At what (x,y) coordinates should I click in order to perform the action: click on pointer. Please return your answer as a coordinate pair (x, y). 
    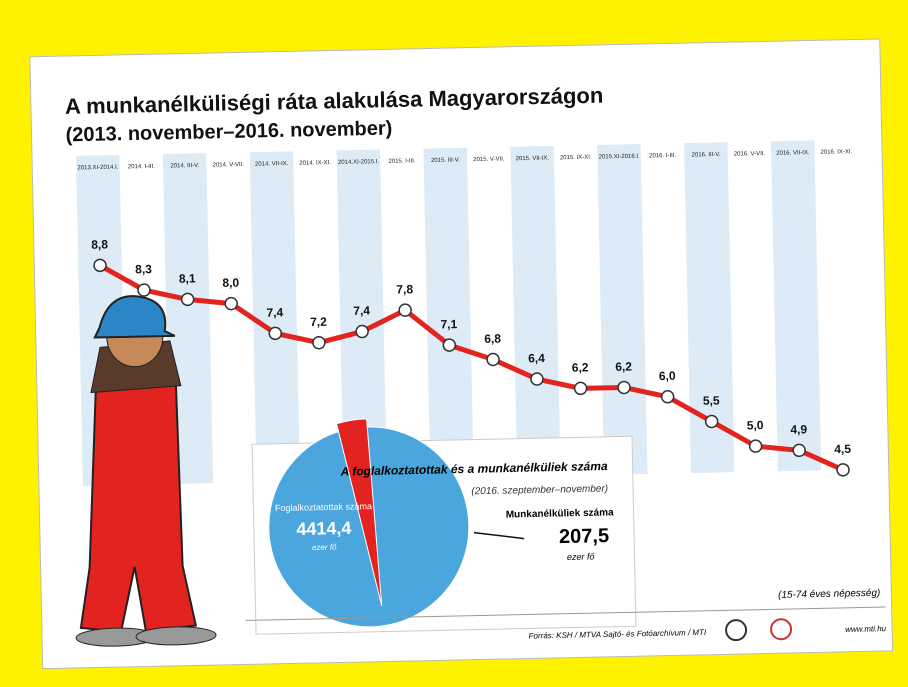
    Looking at the image, I should click on (499, 535).